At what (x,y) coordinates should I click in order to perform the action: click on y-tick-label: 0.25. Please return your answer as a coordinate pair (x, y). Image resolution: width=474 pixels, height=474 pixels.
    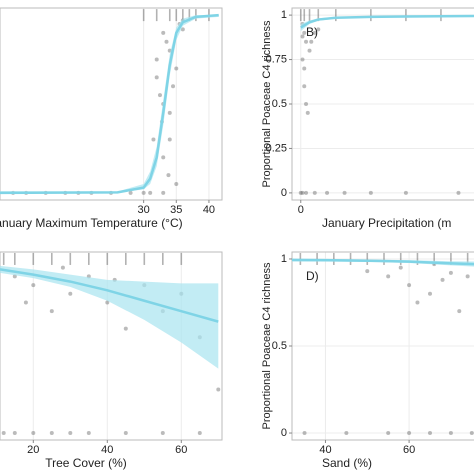
    Looking at the image, I should click on (276, 148).